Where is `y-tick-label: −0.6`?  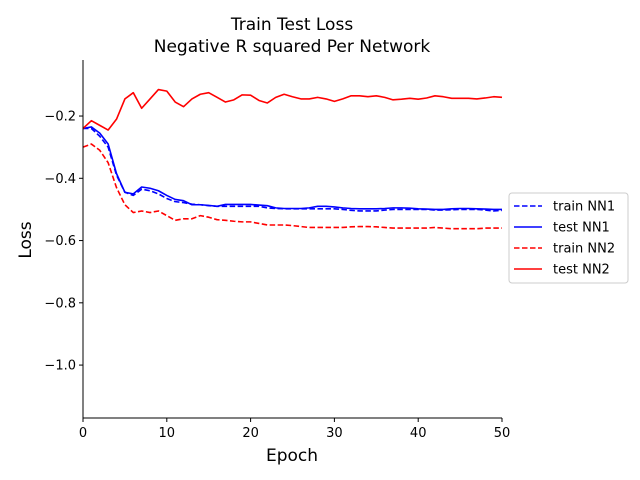
y-tick-label: −0.6 is located at coordinates (60, 241).